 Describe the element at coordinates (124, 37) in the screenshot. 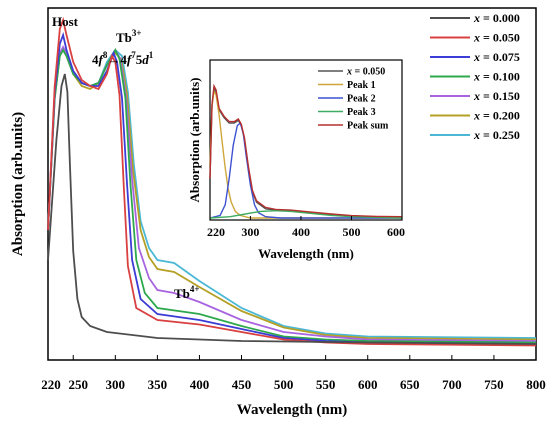

I see `tb3-label: Tb` at that location.